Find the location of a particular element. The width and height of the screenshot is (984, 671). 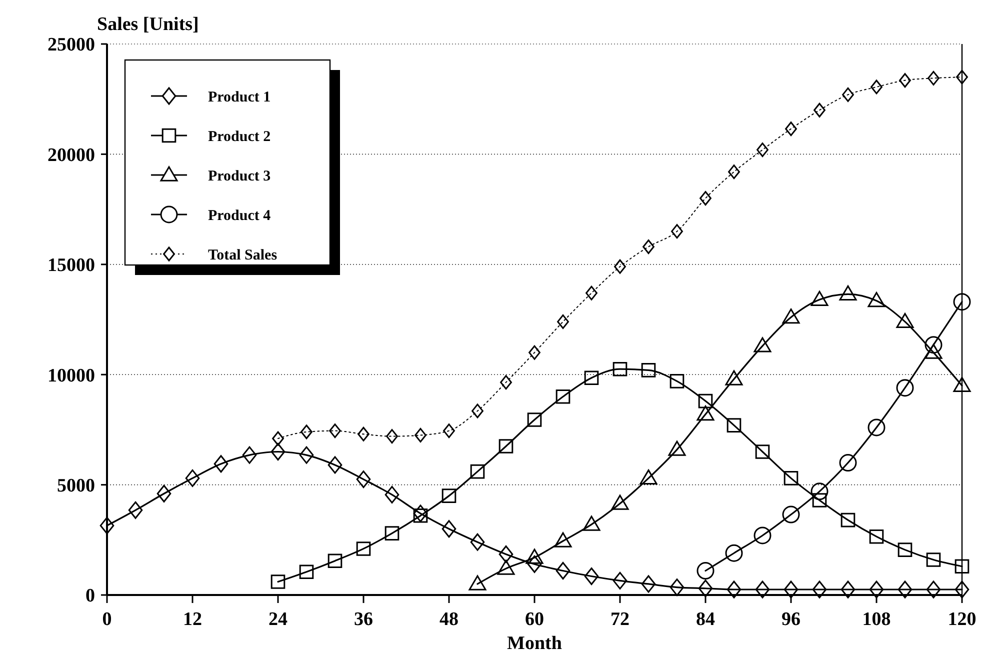

x-tick-label: 108 is located at coordinates (876, 619).